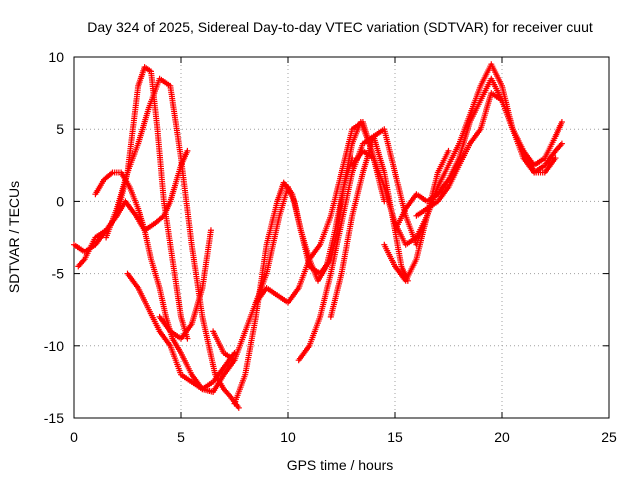 Image resolution: width=640 pixels, height=480 pixels. What do you see at coordinates (14, 237) in the screenshot?
I see `y-axis-label: SDTVAR / TECUs` at bounding box center [14, 237].